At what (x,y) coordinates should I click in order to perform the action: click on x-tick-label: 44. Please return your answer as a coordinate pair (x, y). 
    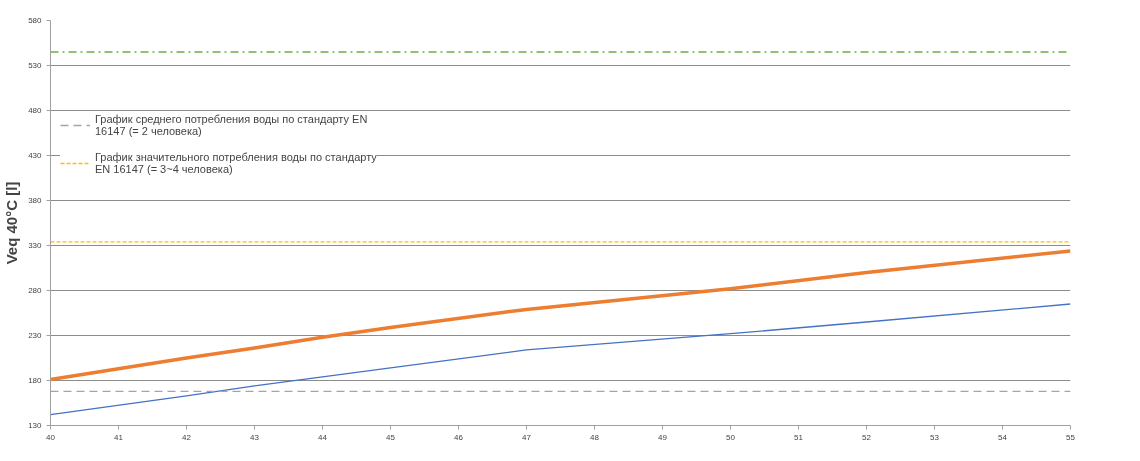
    Looking at the image, I should click on (323, 437).